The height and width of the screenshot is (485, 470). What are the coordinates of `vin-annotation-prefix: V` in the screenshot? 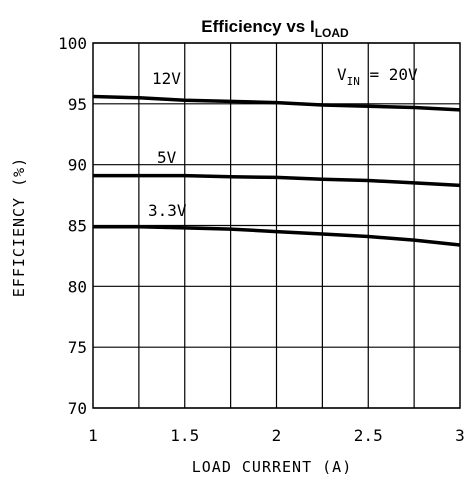 It's located at (342, 74).